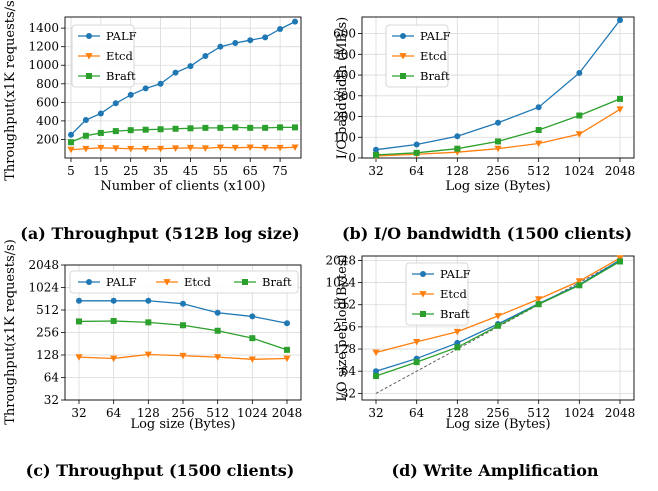 This screenshot has width=658, height=491. What do you see at coordinates (43, 265) in the screenshot?
I see `y-tick-label: 2048` at bounding box center [43, 265].